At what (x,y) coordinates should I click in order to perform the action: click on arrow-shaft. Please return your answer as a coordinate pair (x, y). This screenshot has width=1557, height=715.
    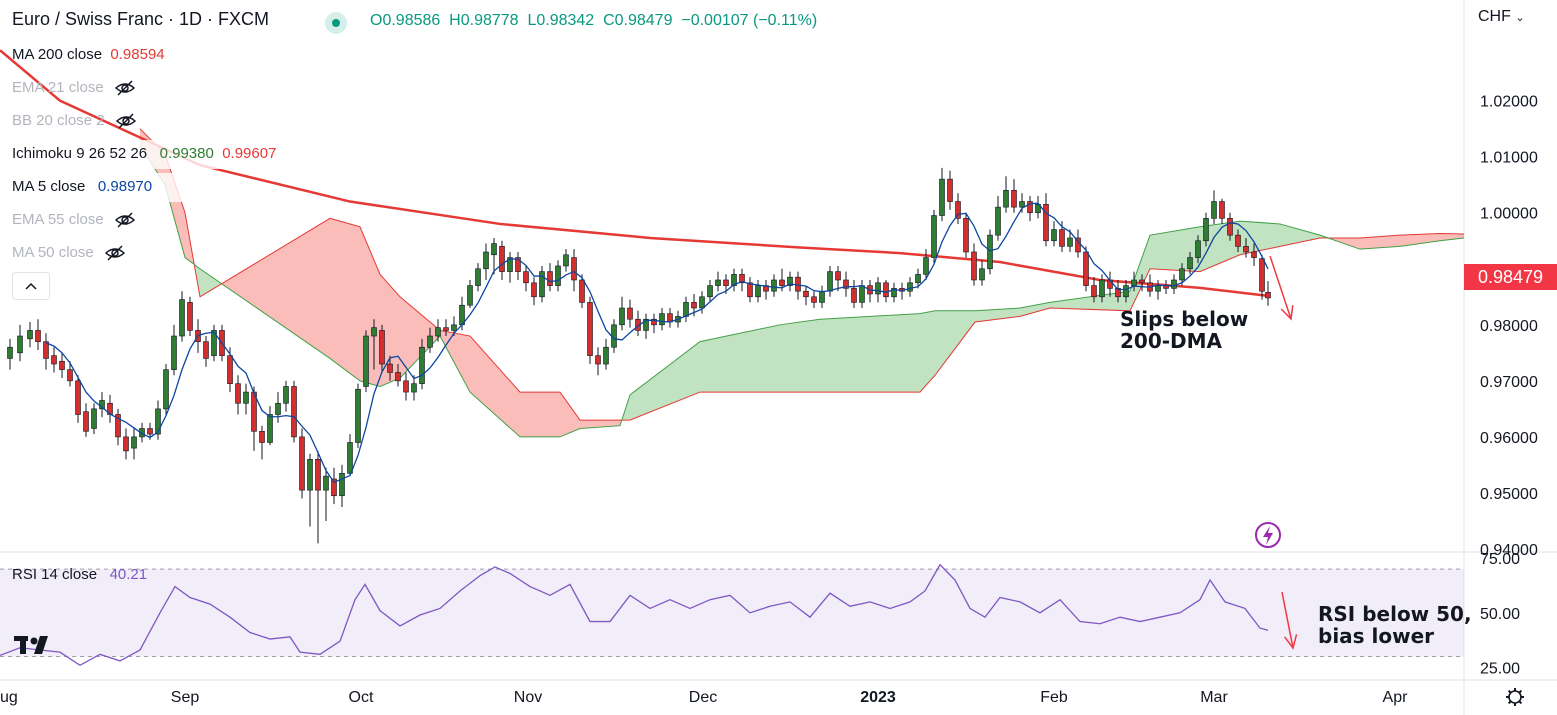
    Looking at the image, I should click on (1287, 620).